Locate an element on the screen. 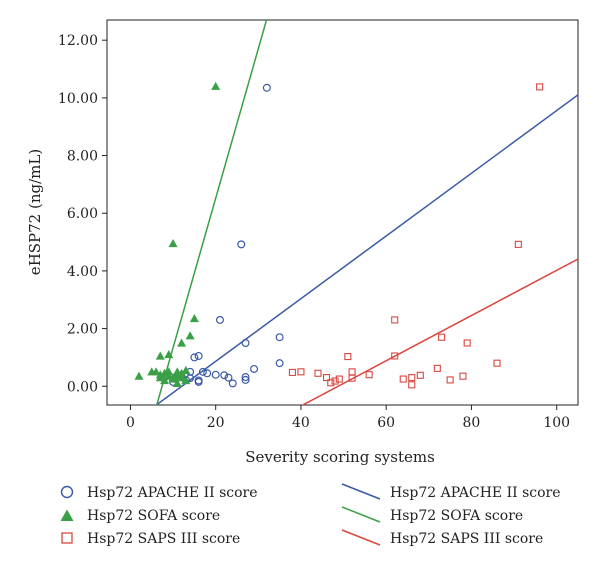  x-tick-label: 0 is located at coordinates (130, 423).